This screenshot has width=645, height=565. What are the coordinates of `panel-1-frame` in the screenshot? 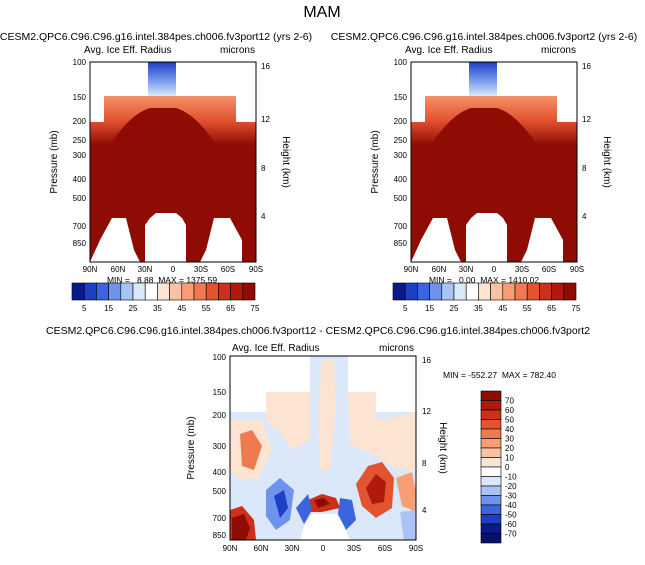 It's located at (173, 162).